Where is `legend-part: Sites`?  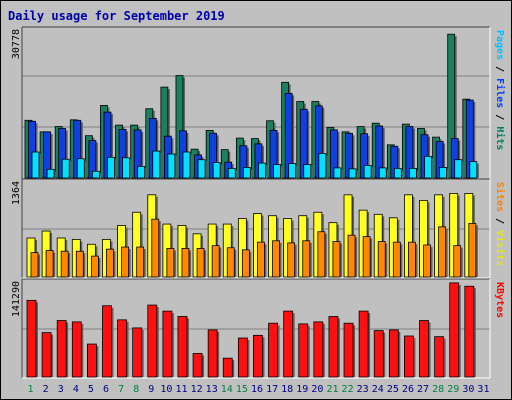 legend-part: Sites is located at coordinates (500, 197).